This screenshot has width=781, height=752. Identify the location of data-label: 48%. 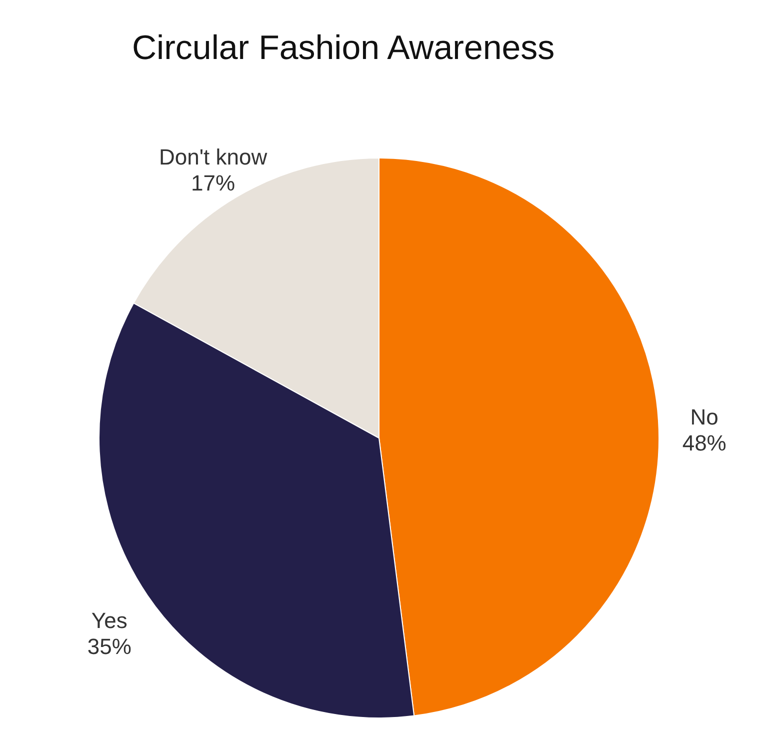
(704, 443).